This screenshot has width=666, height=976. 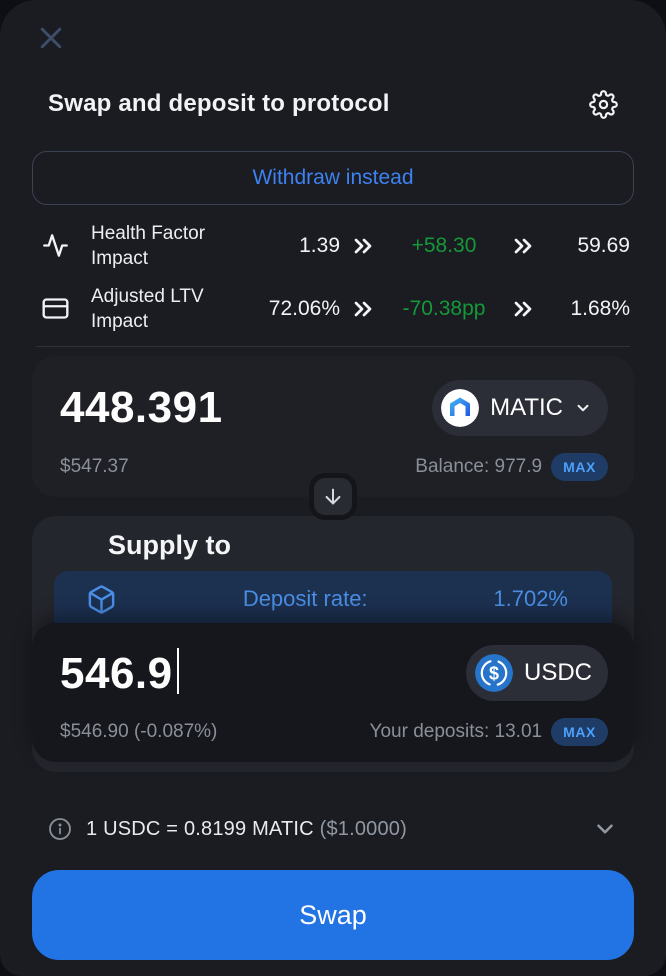 What do you see at coordinates (177, 670) in the screenshot?
I see `text-caret` at bounding box center [177, 670].